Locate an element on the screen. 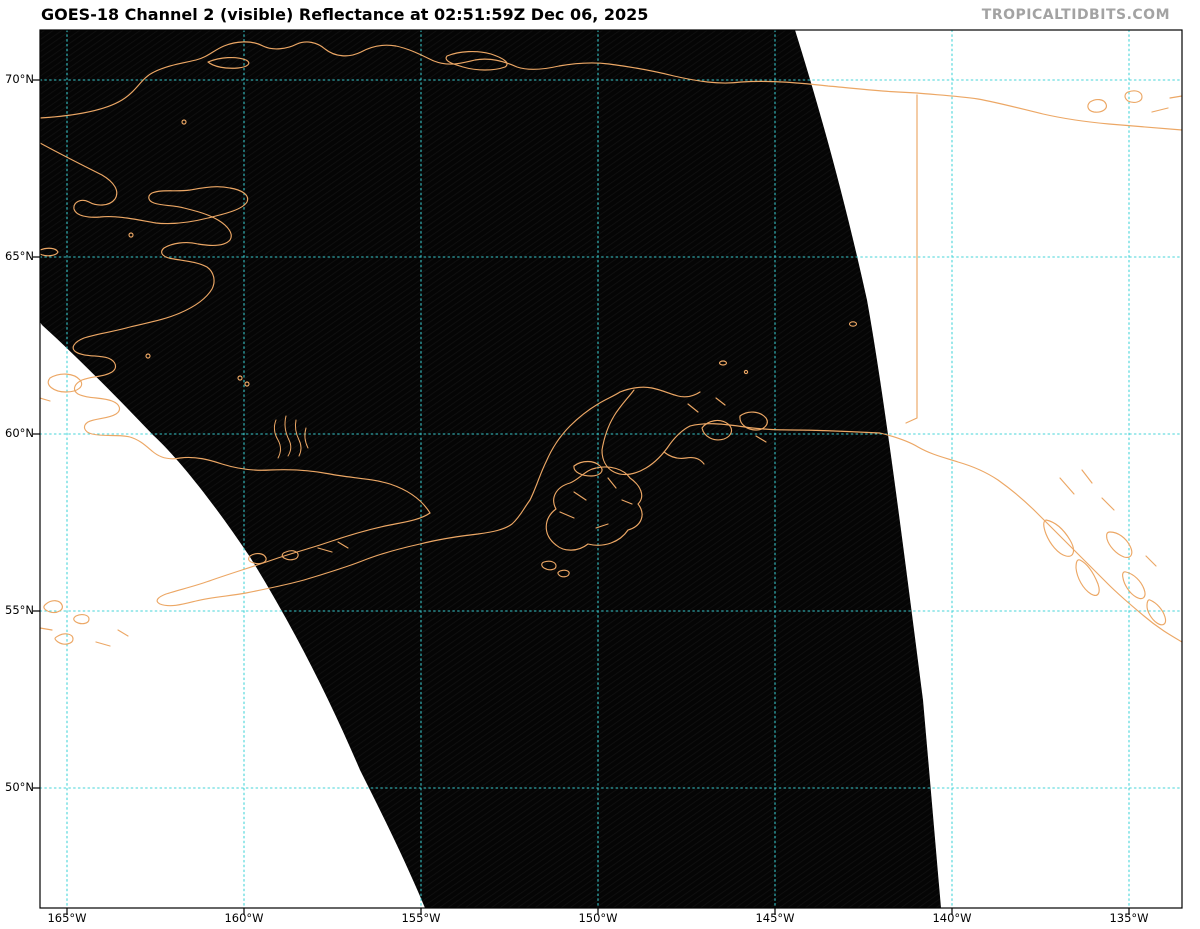 This screenshot has height=929, width=1200. alaska-peninsula is located at coordinates (343, 553).